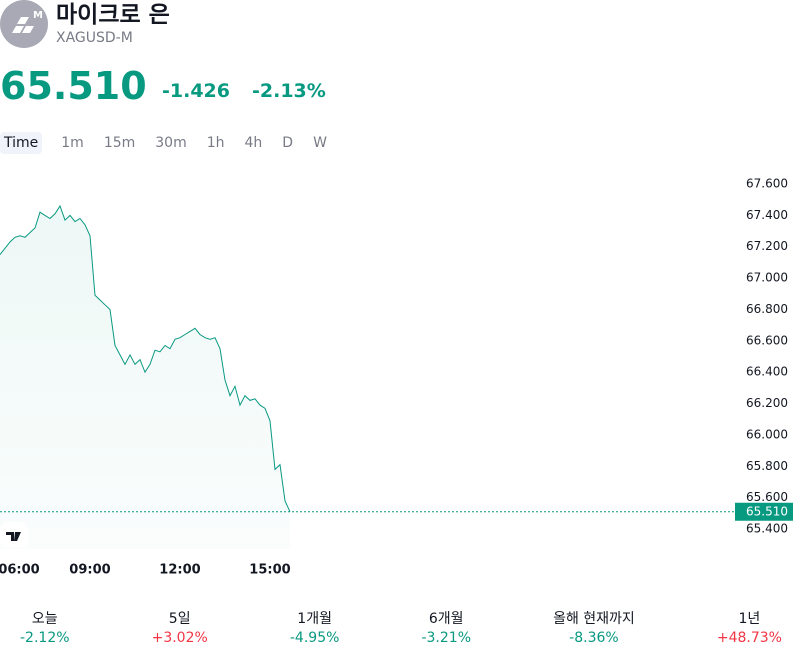 Image resolution: width=800 pixels, height=658 pixels. What do you see at coordinates (767, 246) in the screenshot?
I see `y-tick-label: 67.200` at bounding box center [767, 246].